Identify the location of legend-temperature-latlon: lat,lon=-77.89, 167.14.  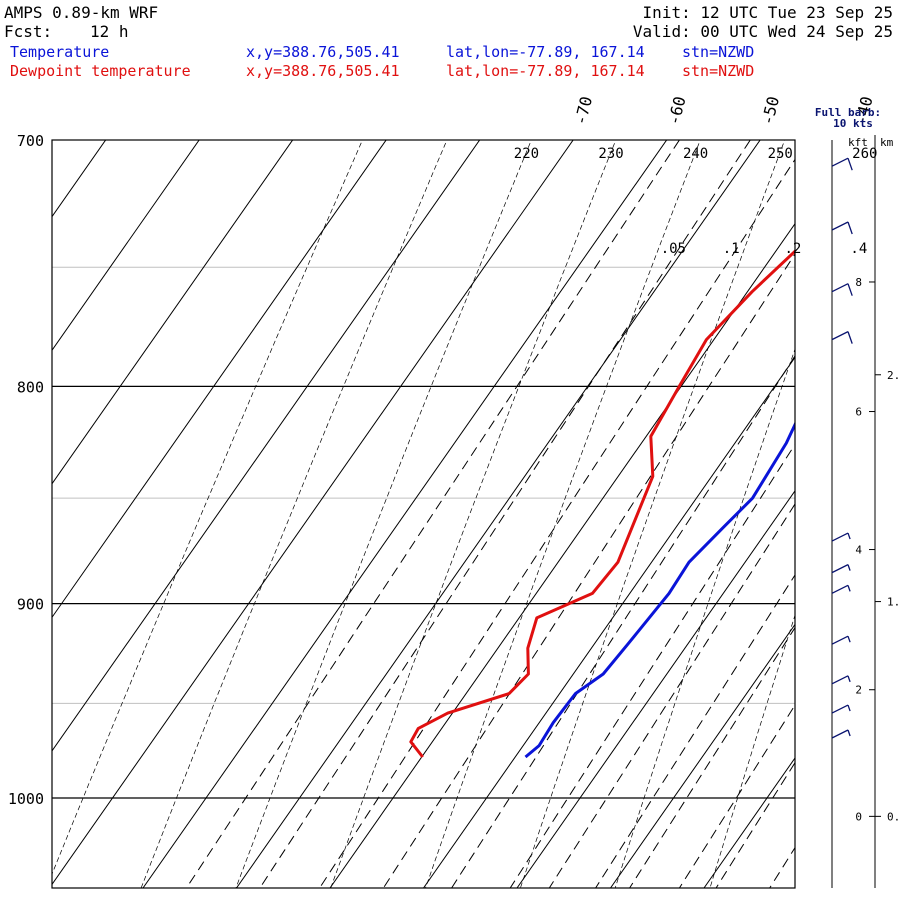
(545, 52).